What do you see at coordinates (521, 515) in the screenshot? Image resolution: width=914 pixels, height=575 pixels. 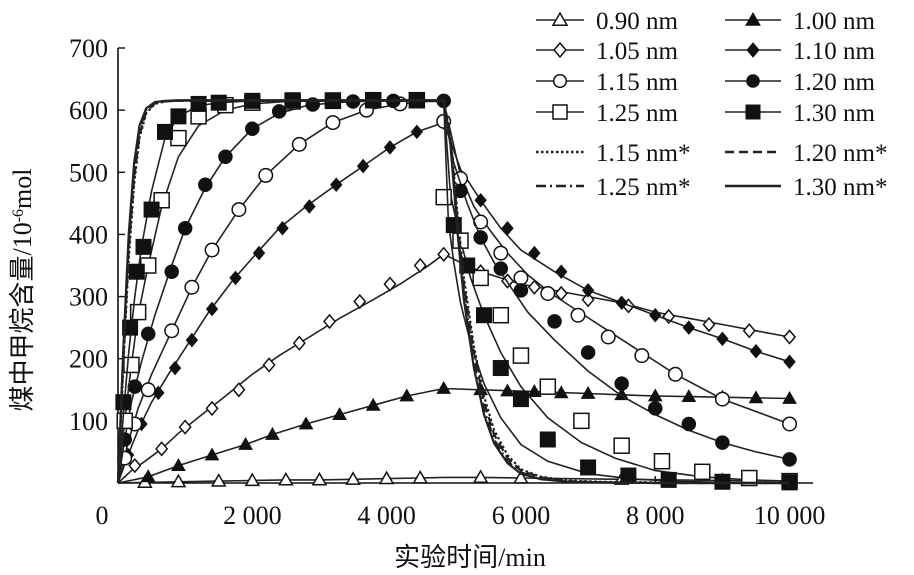 I see `x-tick-label: 6 000` at bounding box center [521, 515].